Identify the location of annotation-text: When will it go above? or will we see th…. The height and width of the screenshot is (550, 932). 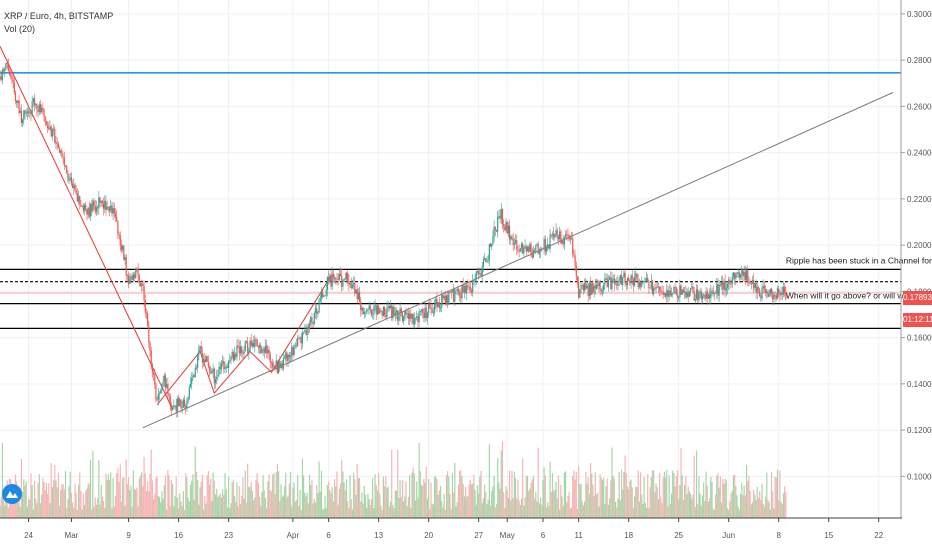
(859, 295).